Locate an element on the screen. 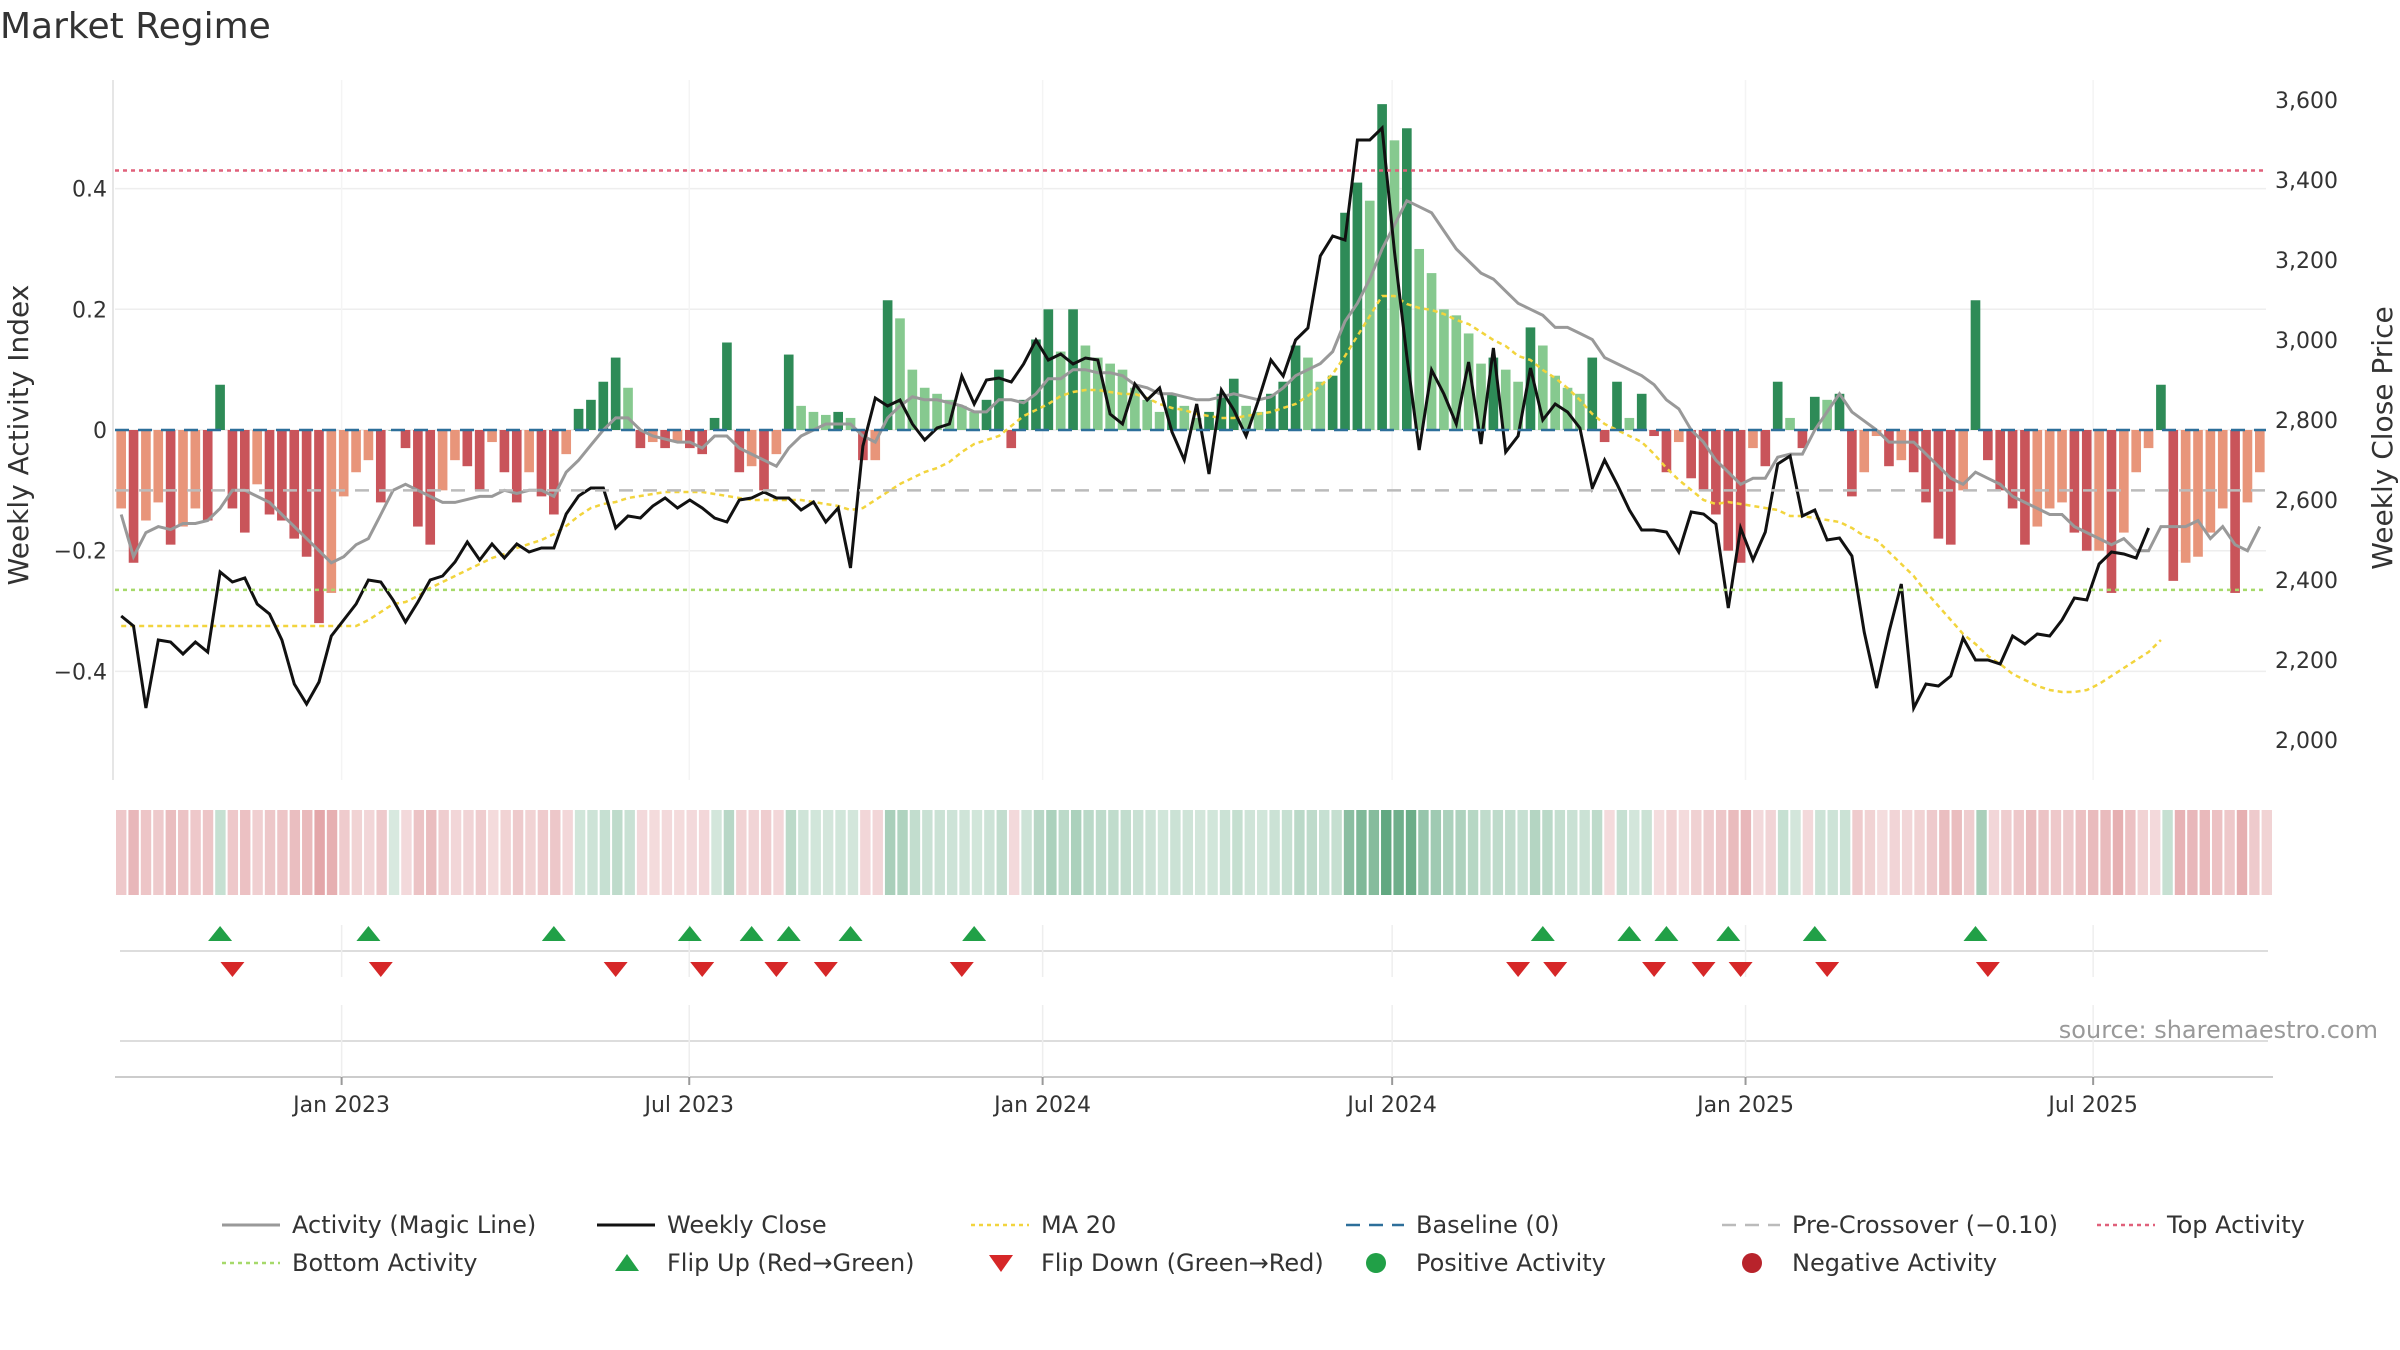 The height and width of the screenshot is (1350, 2400). y-left-tick-label: −0.4 is located at coordinates (80, 672).